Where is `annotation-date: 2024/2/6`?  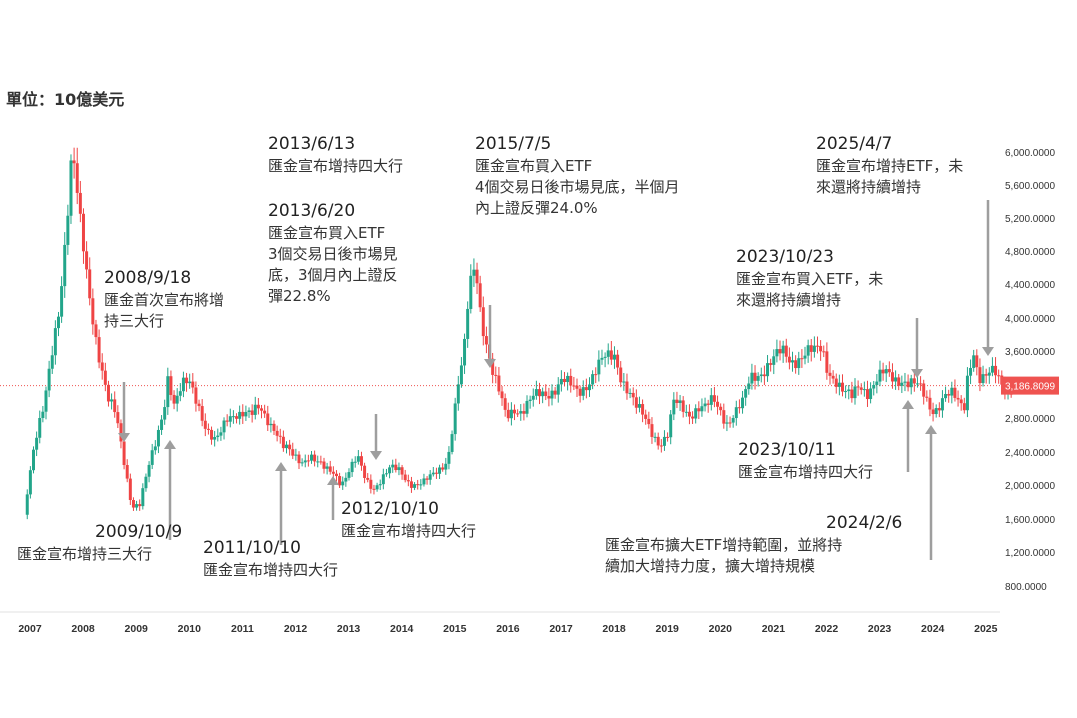 annotation-date: 2024/2/6 is located at coordinates (864, 523).